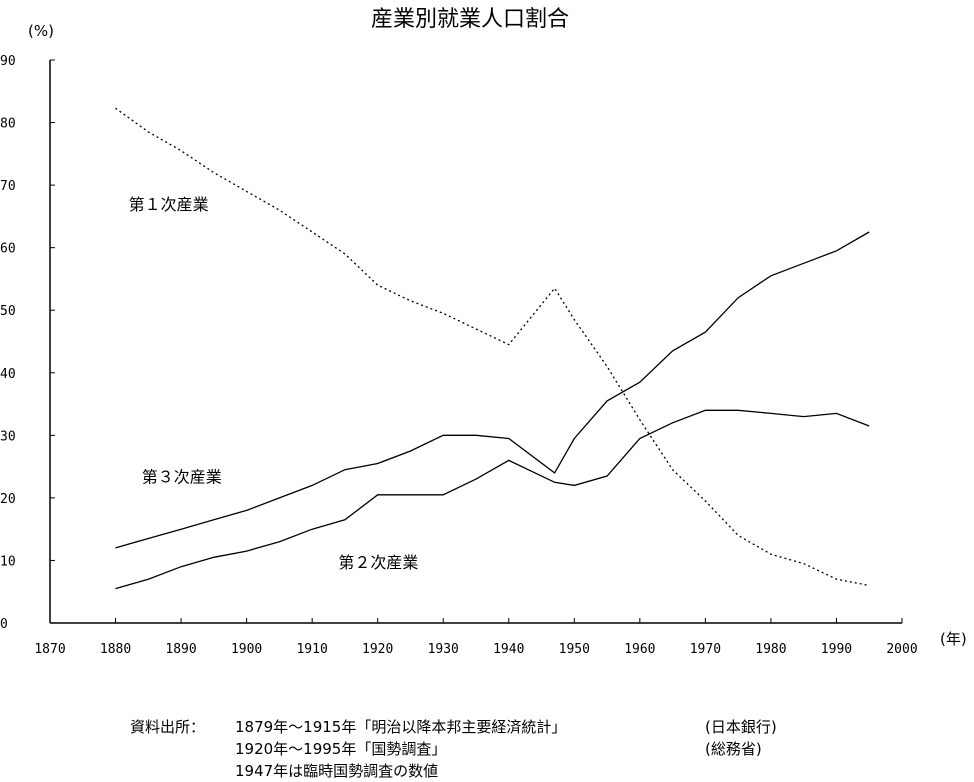 The height and width of the screenshot is (782, 974). Describe the element at coordinates (401, 727) in the screenshot. I see `source-text: 1879年～1915年「明治以降本邦主要経済統計」` at that location.